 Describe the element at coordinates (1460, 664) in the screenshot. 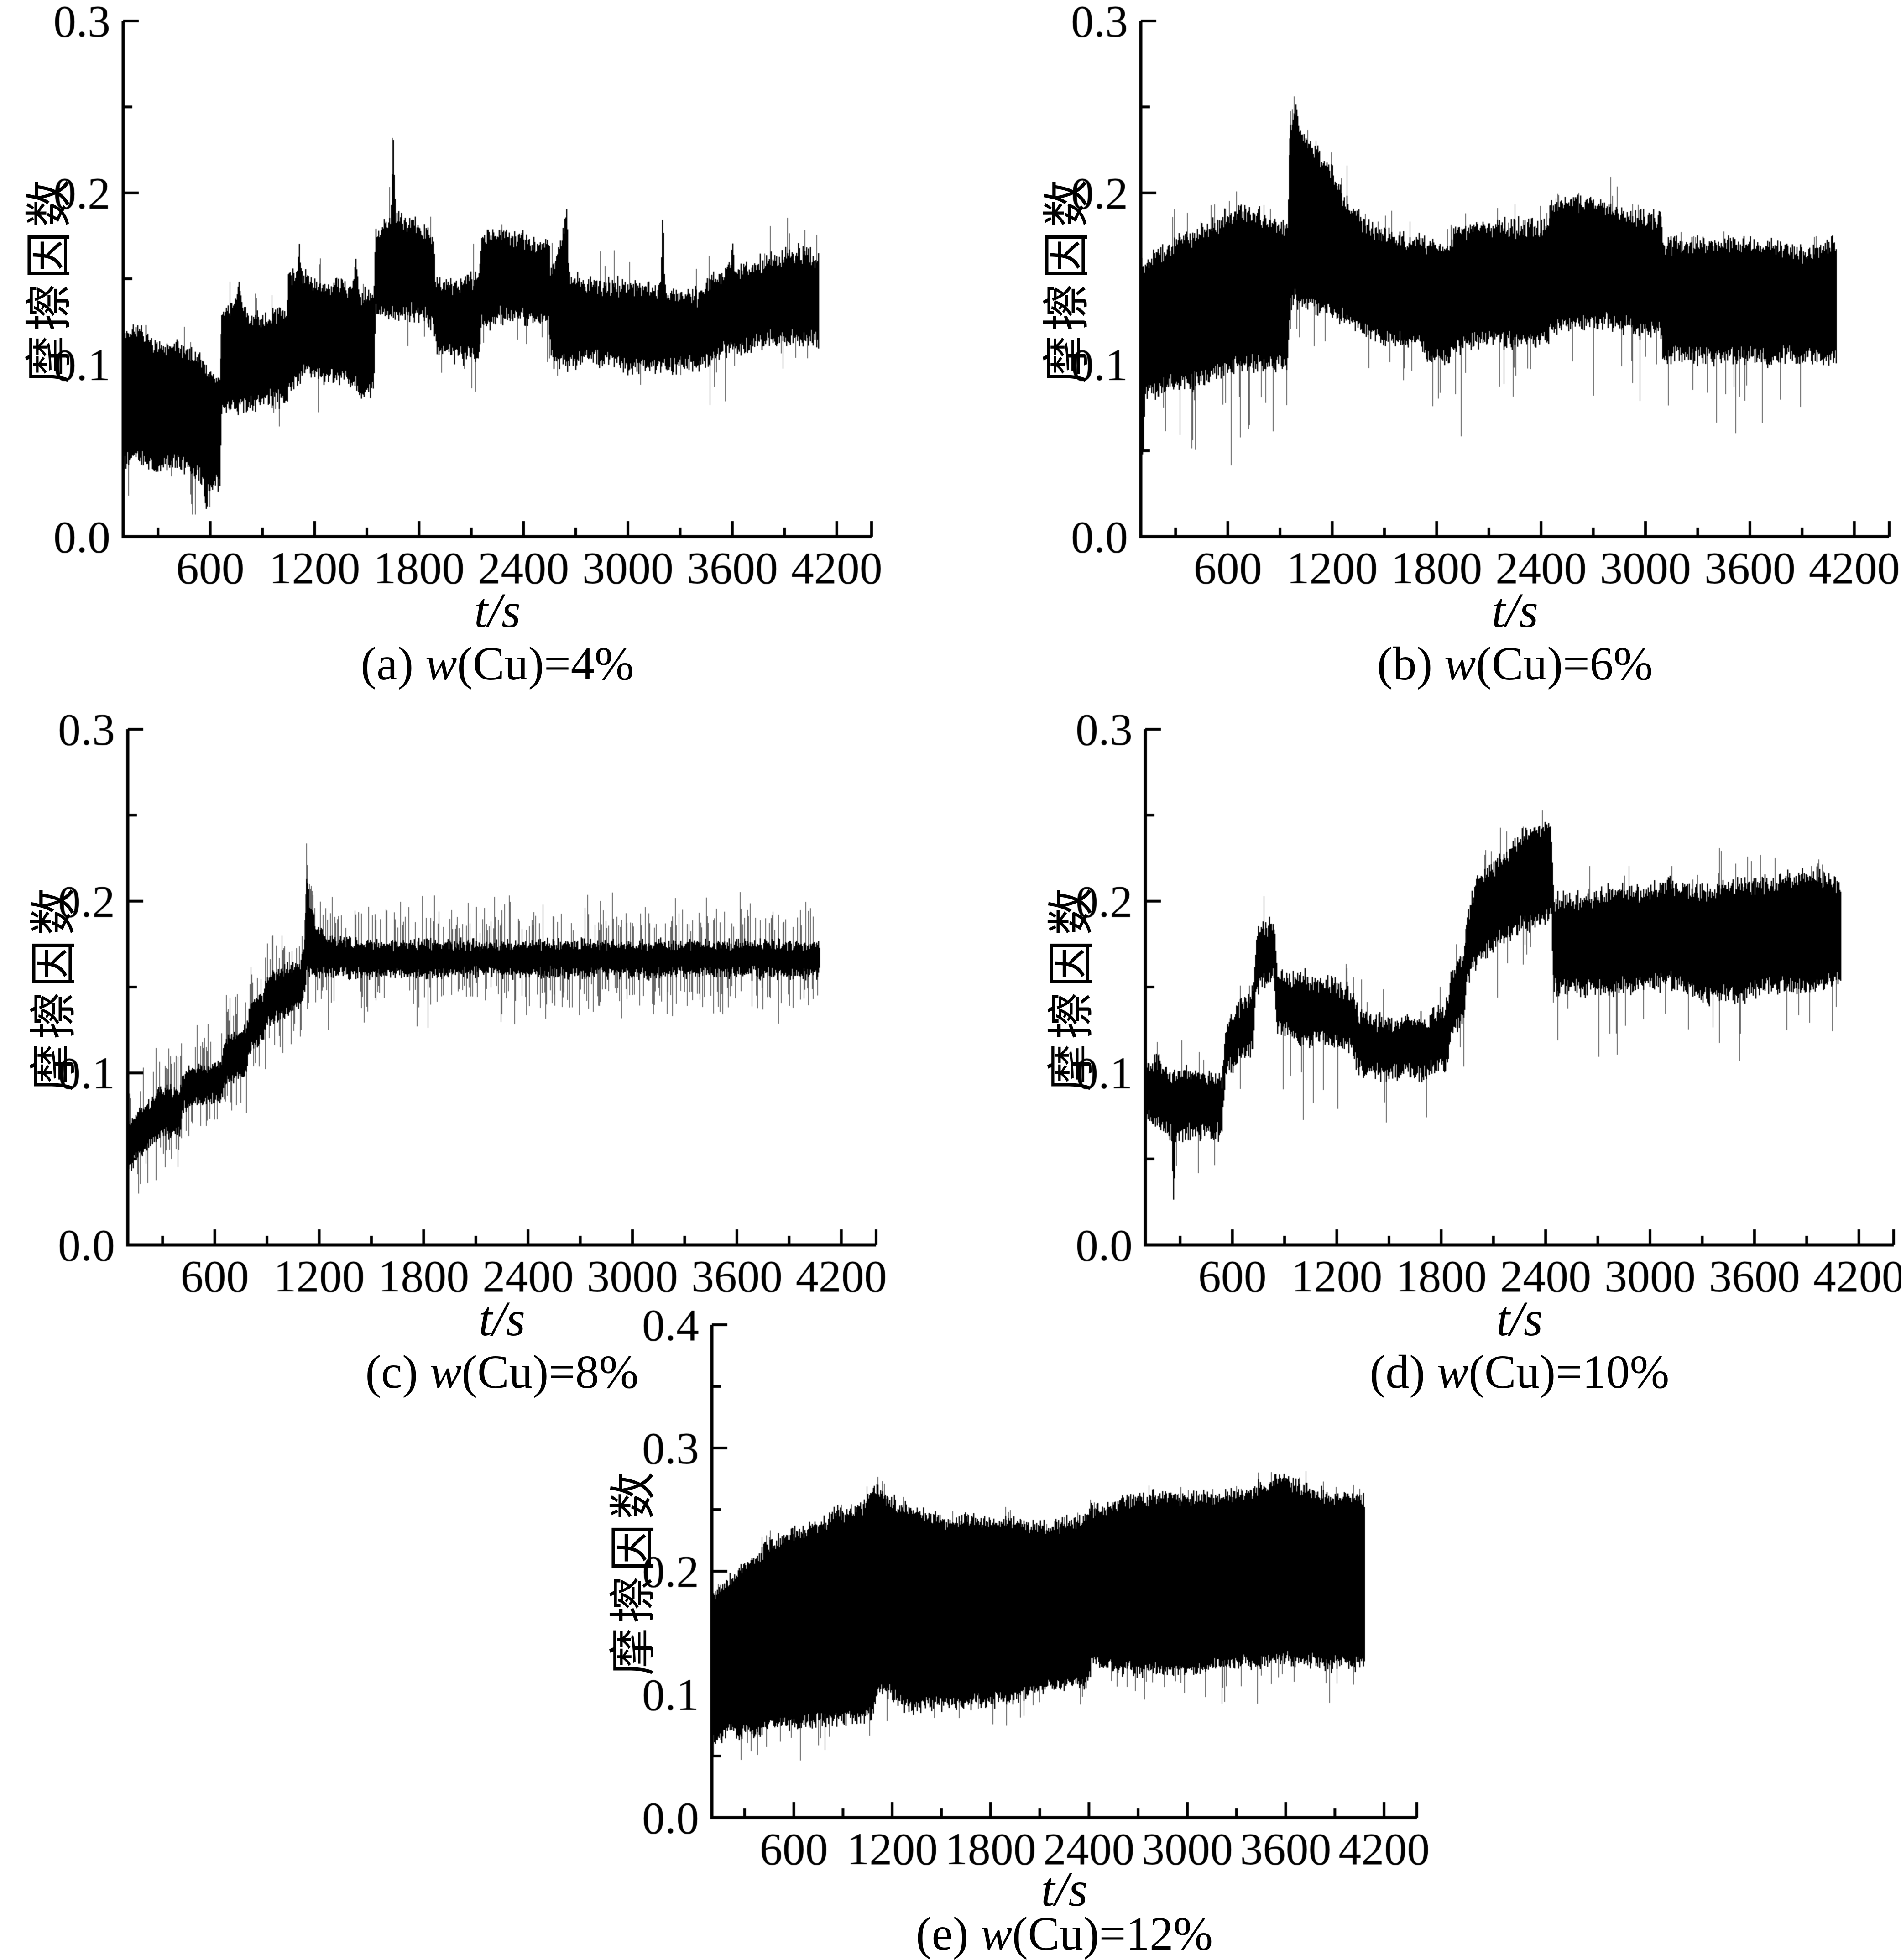

I see `caption-b-symbol: w` at that location.